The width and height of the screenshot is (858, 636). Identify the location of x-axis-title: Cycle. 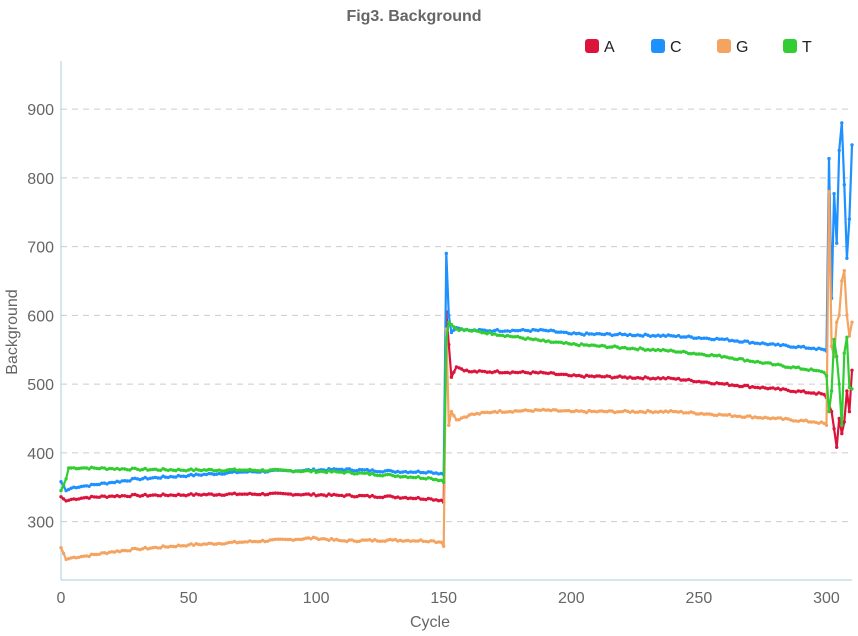
(430, 622).